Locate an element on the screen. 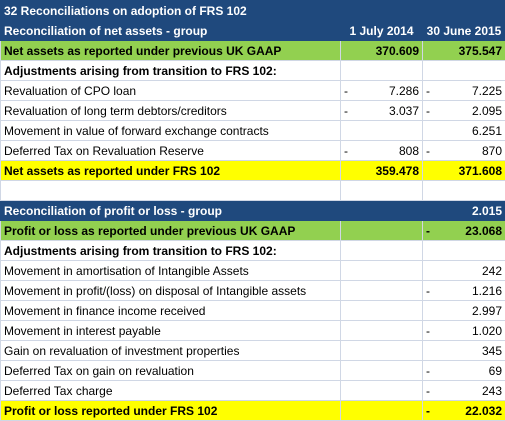 This screenshot has height=421, width=505. value: 808 is located at coordinates (408, 150).